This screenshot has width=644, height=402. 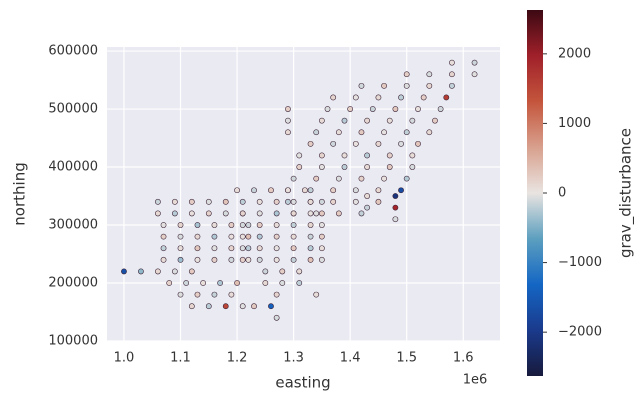 What do you see at coordinates (463, 358) in the screenshot?
I see `x-tick-label: 1.6` at bounding box center [463, 358].